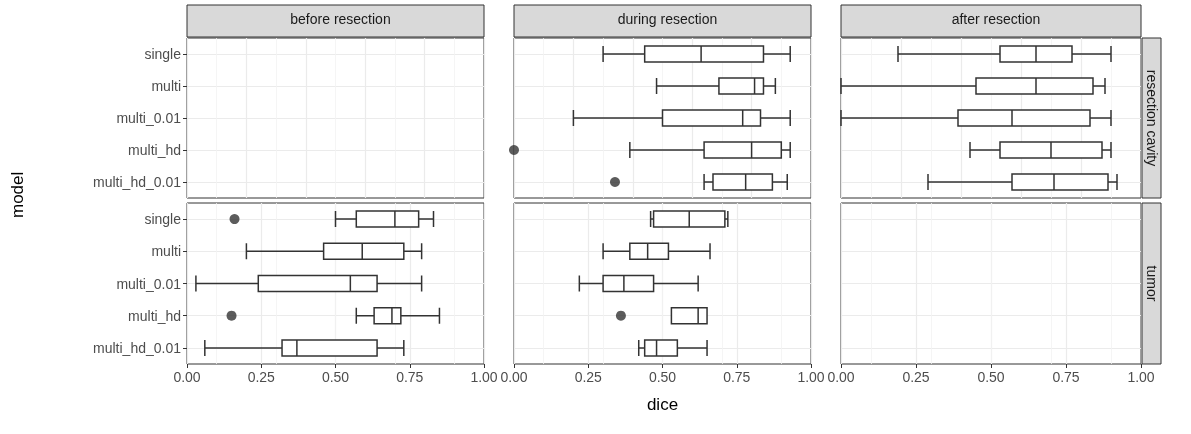 The image size is (1191, 434). I want to click on text: tumor, so click(1151, 283).